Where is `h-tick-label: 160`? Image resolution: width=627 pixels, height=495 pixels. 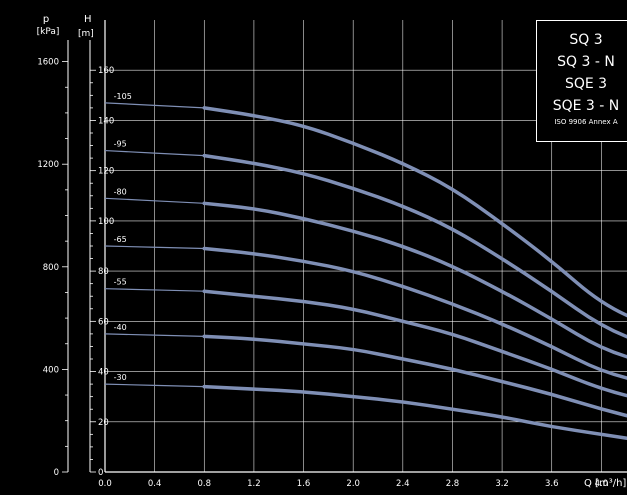
h-tick-label: 160 is located at coordinates (106, 71).